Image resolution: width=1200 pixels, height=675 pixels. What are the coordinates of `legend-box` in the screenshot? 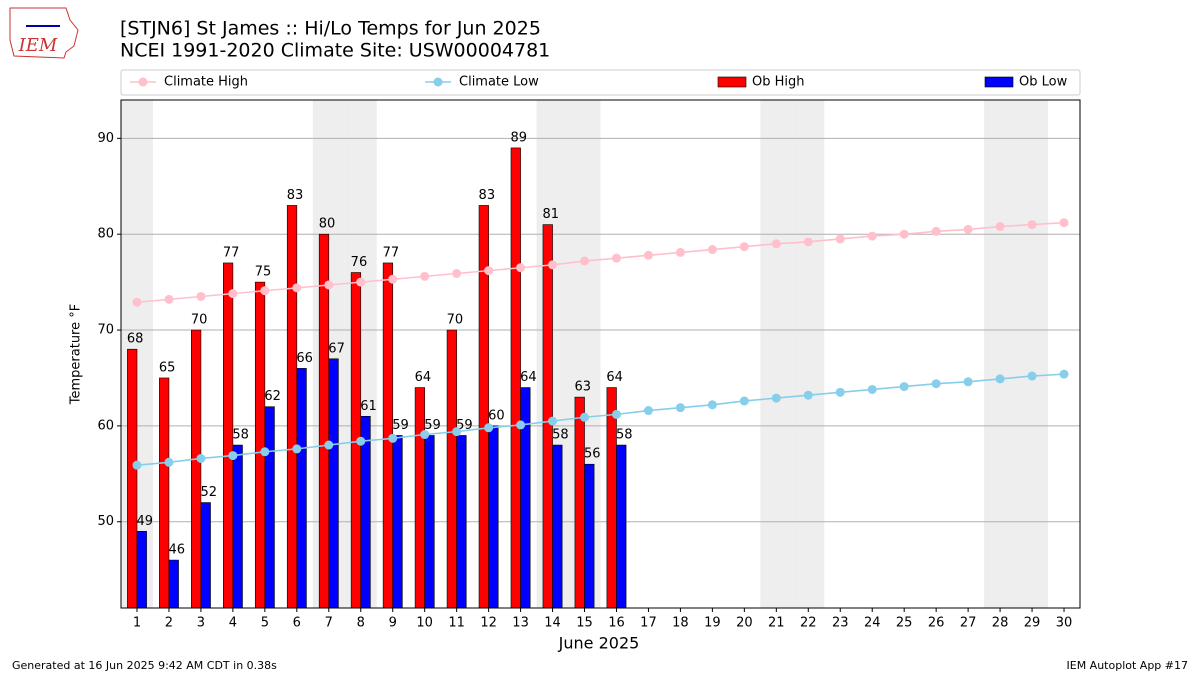 It's located at (600, 82).